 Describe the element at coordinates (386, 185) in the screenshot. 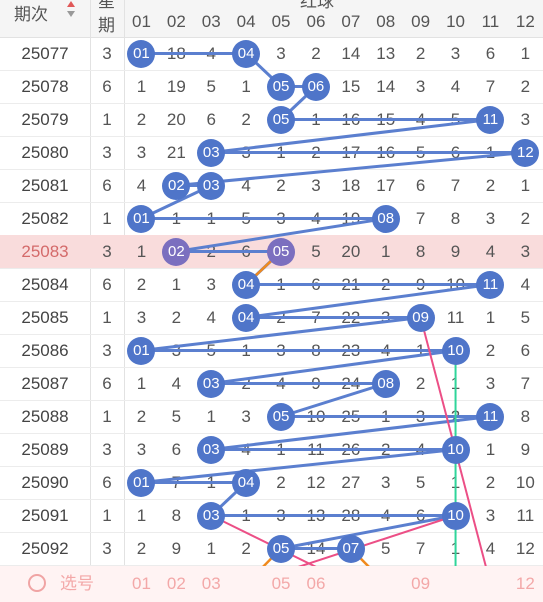

I see `miss-count: 17` at that location.